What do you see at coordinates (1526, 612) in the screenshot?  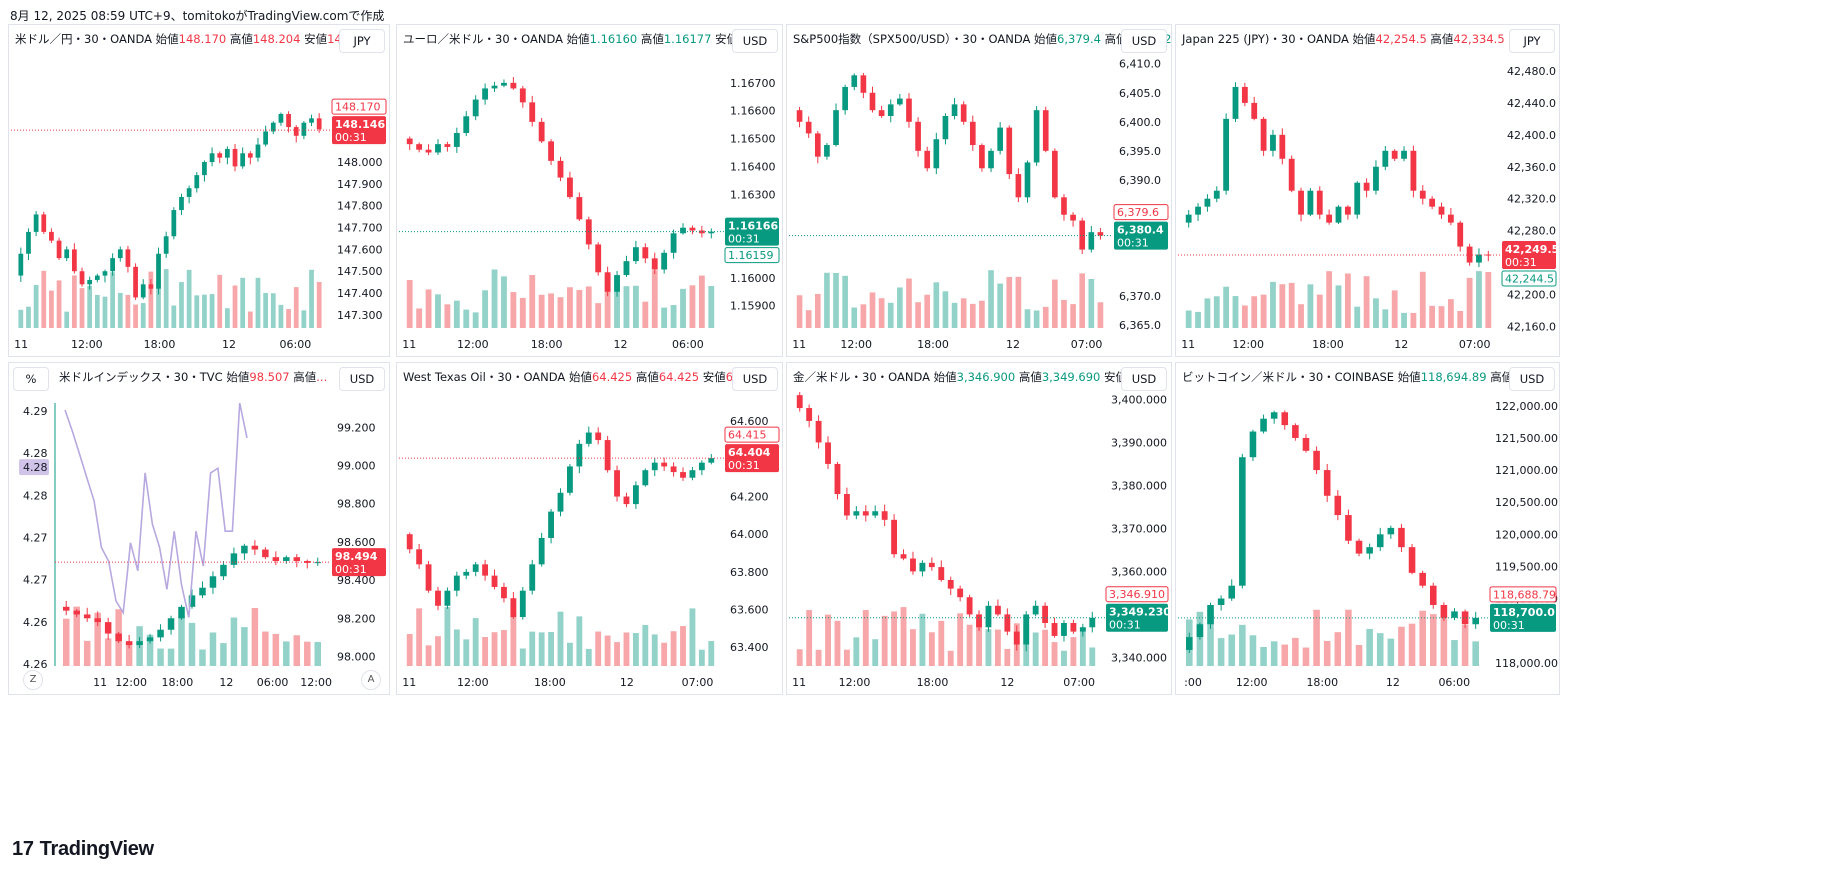 I see `last-price-label: 118,700.01` at bounding box center [1526, 612].